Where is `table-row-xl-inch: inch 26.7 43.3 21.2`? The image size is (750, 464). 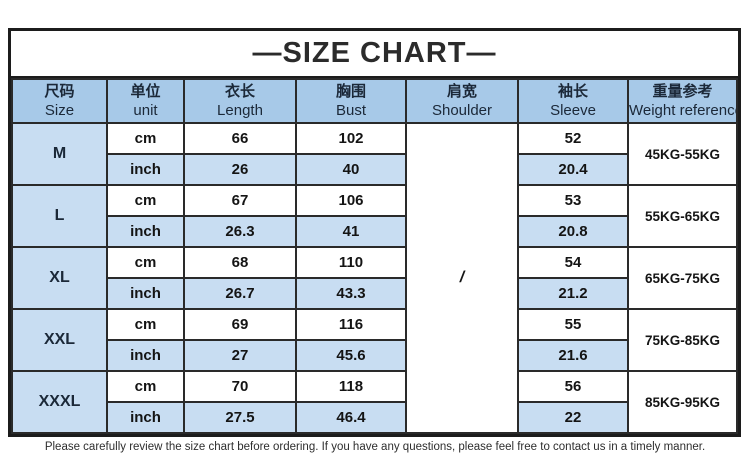
table-row-xl-inch: inch 26.7 43.3 21.2 is located at coordinates (374, 293).